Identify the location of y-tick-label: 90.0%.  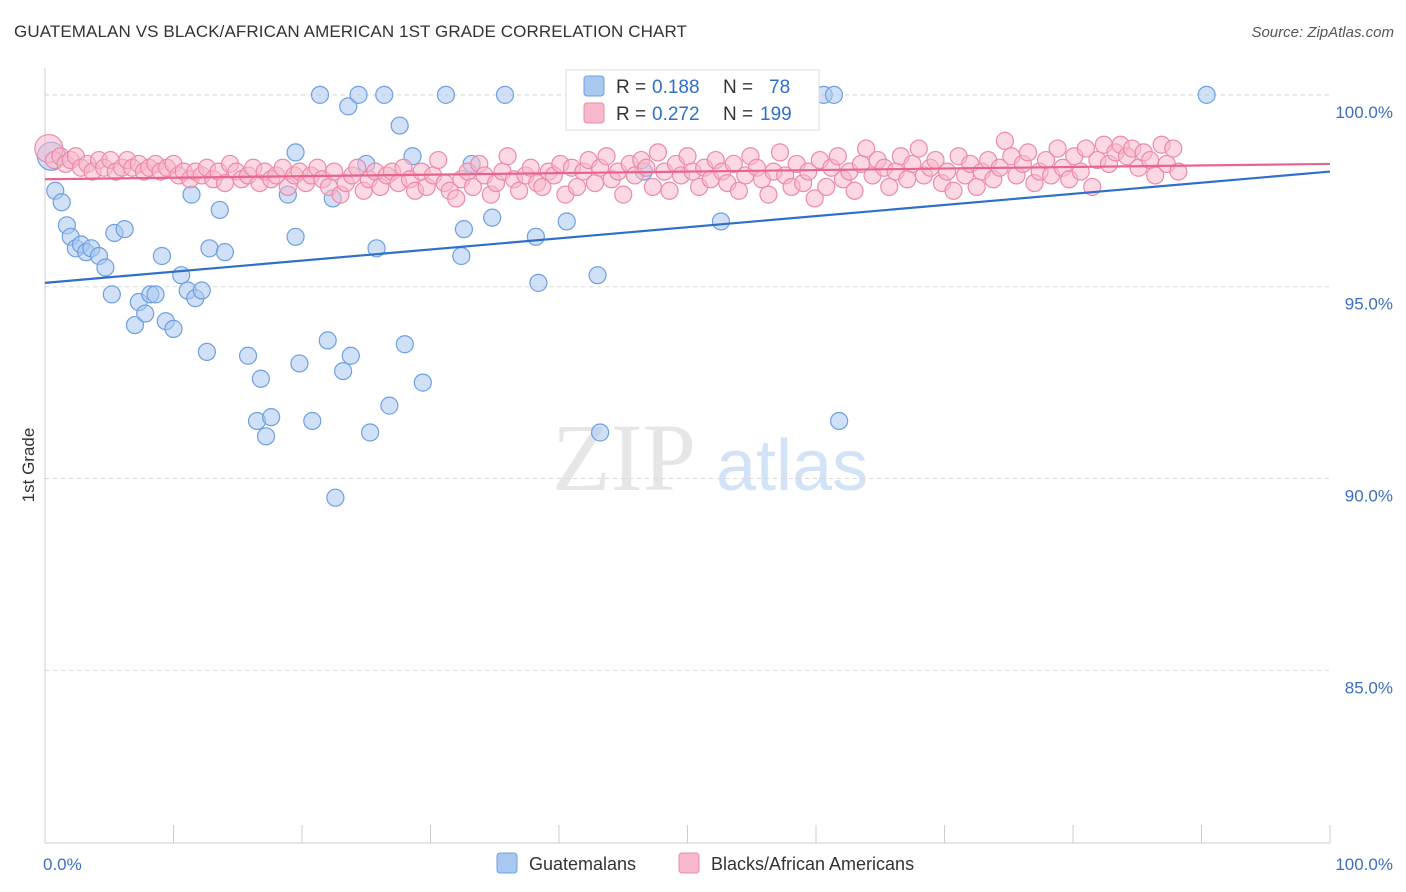
(1369, 496).